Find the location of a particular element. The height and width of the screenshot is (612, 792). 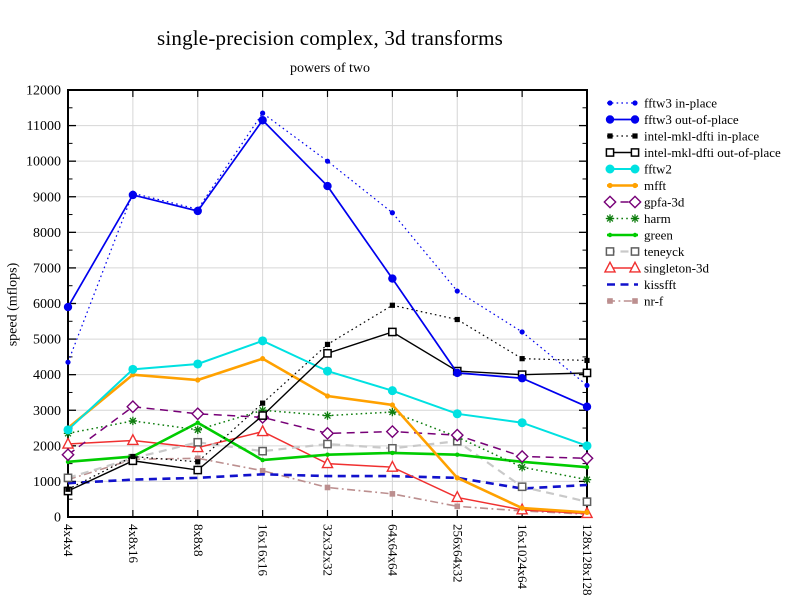

legend-item-singleton-3d: singleton-3d is located at coordinates (656, 268).